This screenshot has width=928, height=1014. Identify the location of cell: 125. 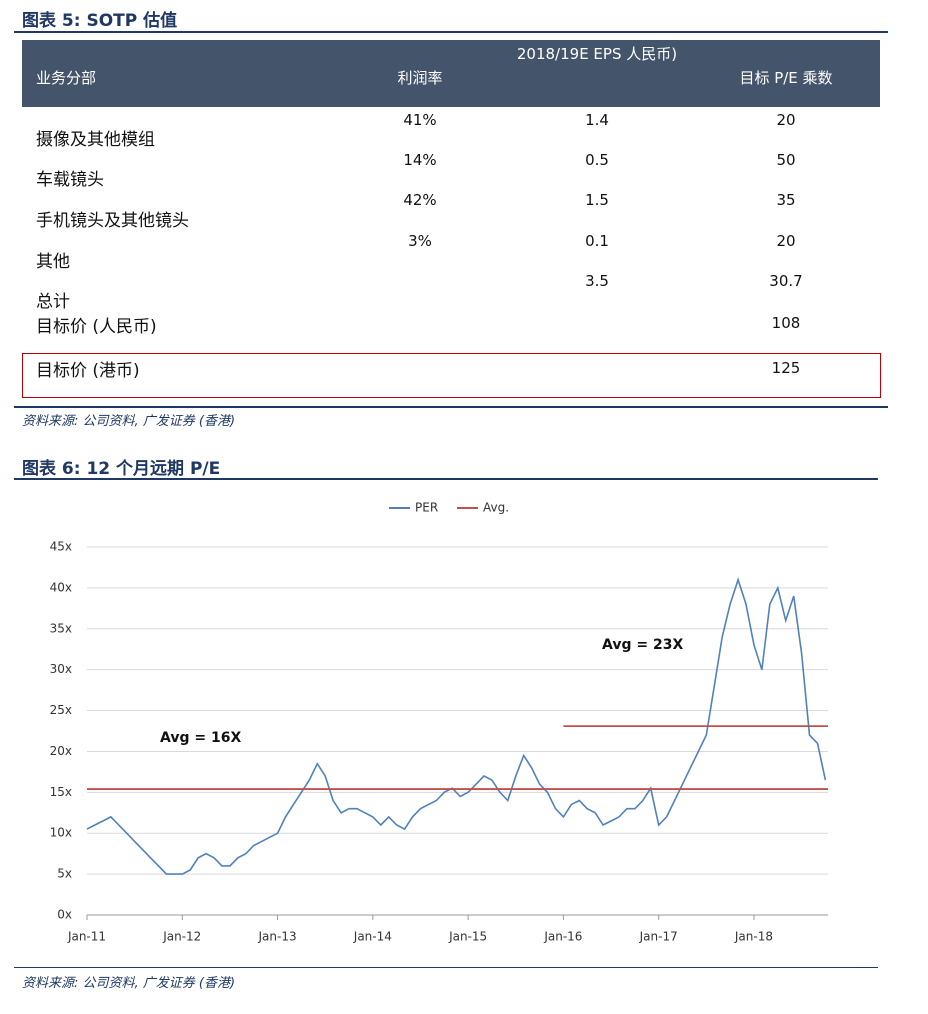
(786, 368).